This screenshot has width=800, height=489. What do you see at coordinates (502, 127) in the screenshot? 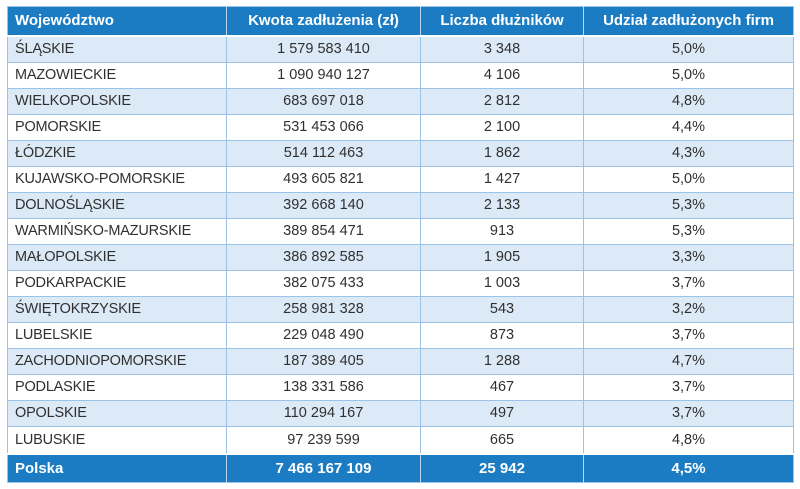
I see `value-cell: 2 100` at bounding box center [502, 127].